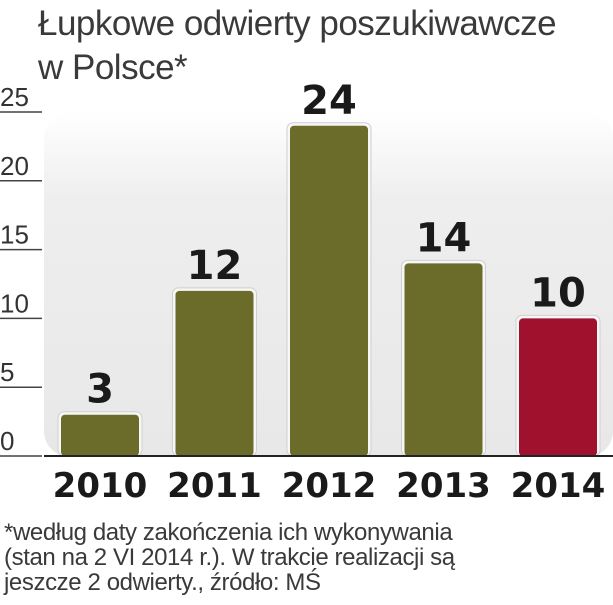 This screenshot has height=605, width=613. I want to click on bar-2011, so click(214, 373).